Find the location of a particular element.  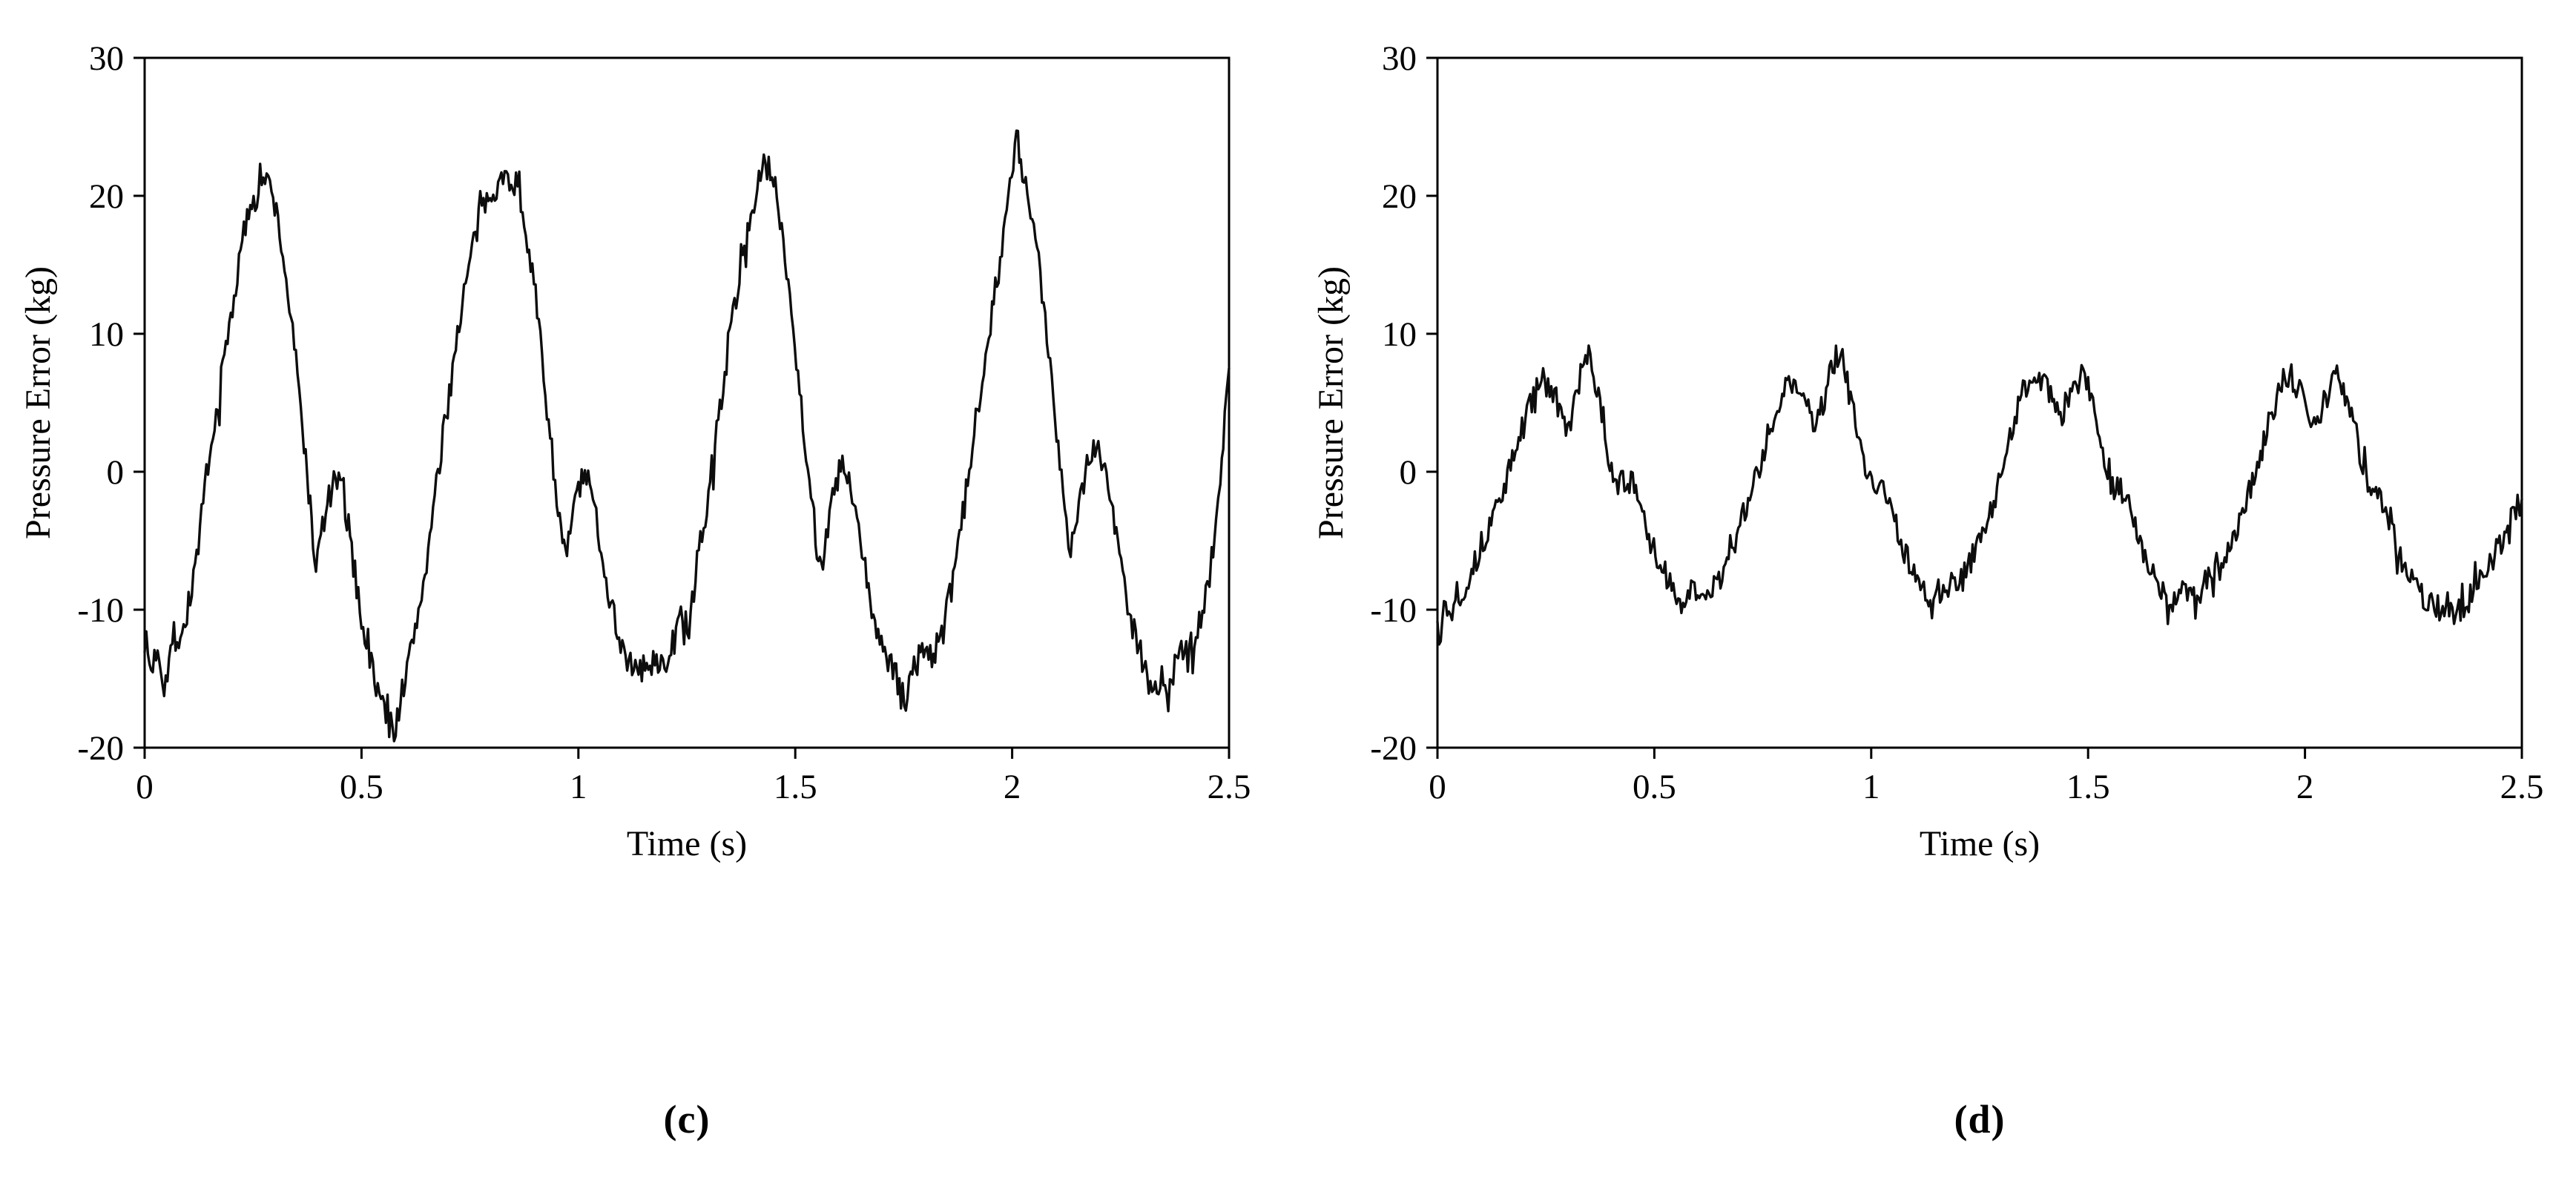

caption-c: (c) is located at coordinates (687, 1119).